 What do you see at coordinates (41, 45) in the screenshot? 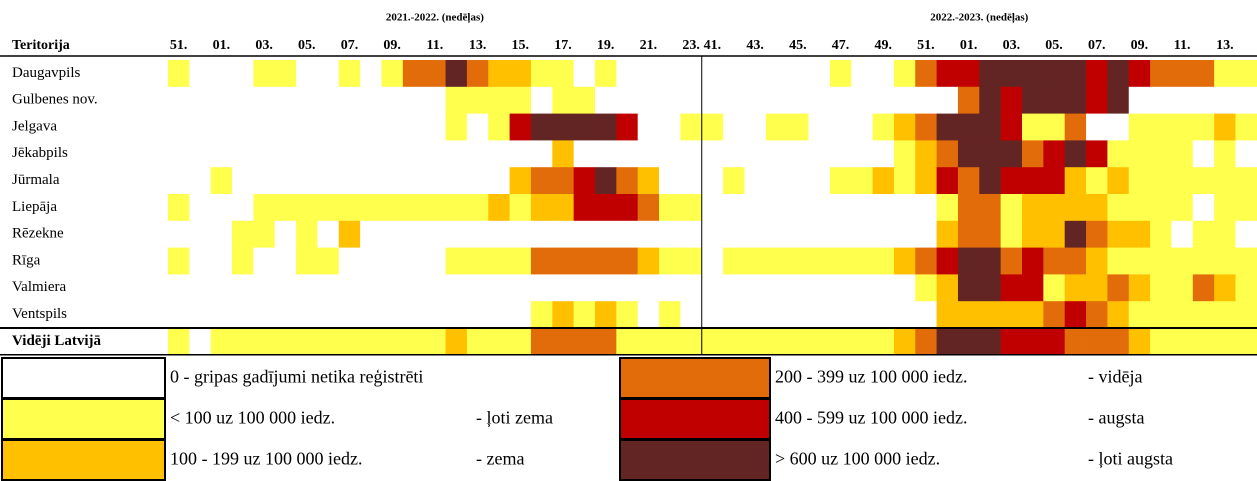
I see `row-header: Teritorija` at bounding box center [41, 45].